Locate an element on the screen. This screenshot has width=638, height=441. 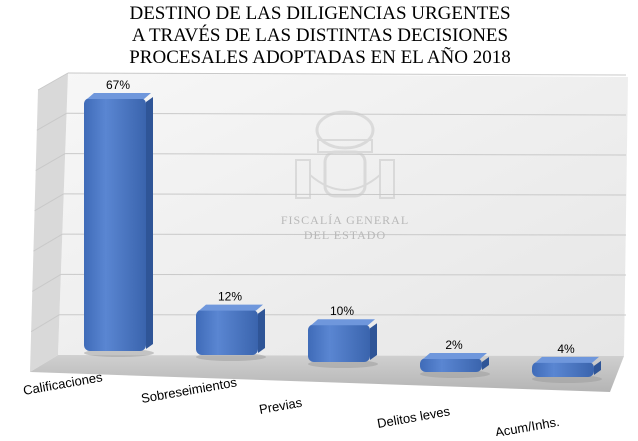
chart-title-line-1: DESTINO DE LAS DILIGENCIAS URGENTES is located at coordinates (319, 13).